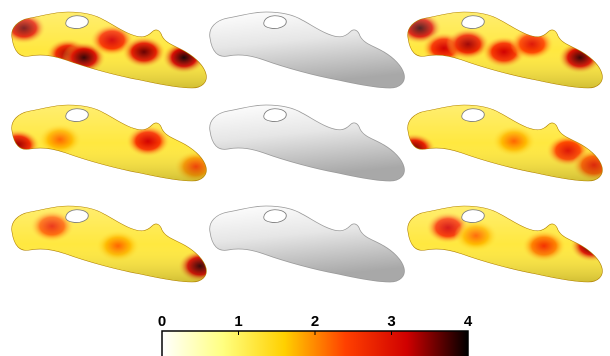 Image resolution: width=610 pixels, height=356 pixels. I want to click on colorbar-tick-label-4: 4, so click(468, 321).